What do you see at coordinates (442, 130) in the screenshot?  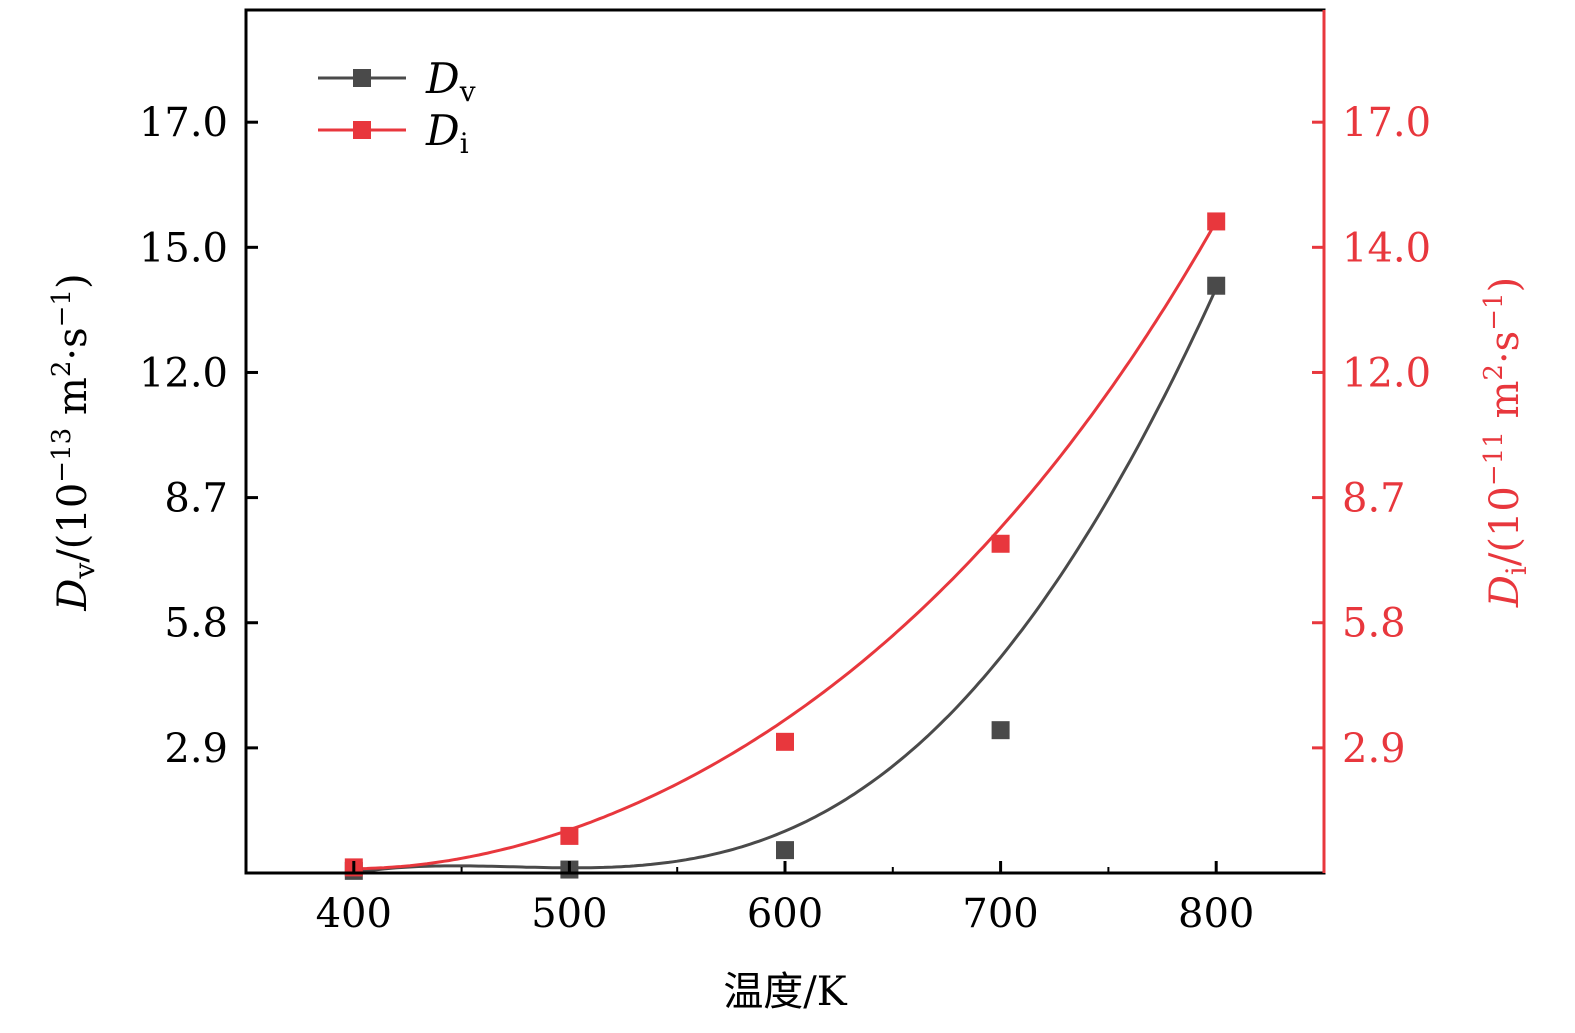 I see `legend-symbol-di: D` at bounding box center [442, 130].